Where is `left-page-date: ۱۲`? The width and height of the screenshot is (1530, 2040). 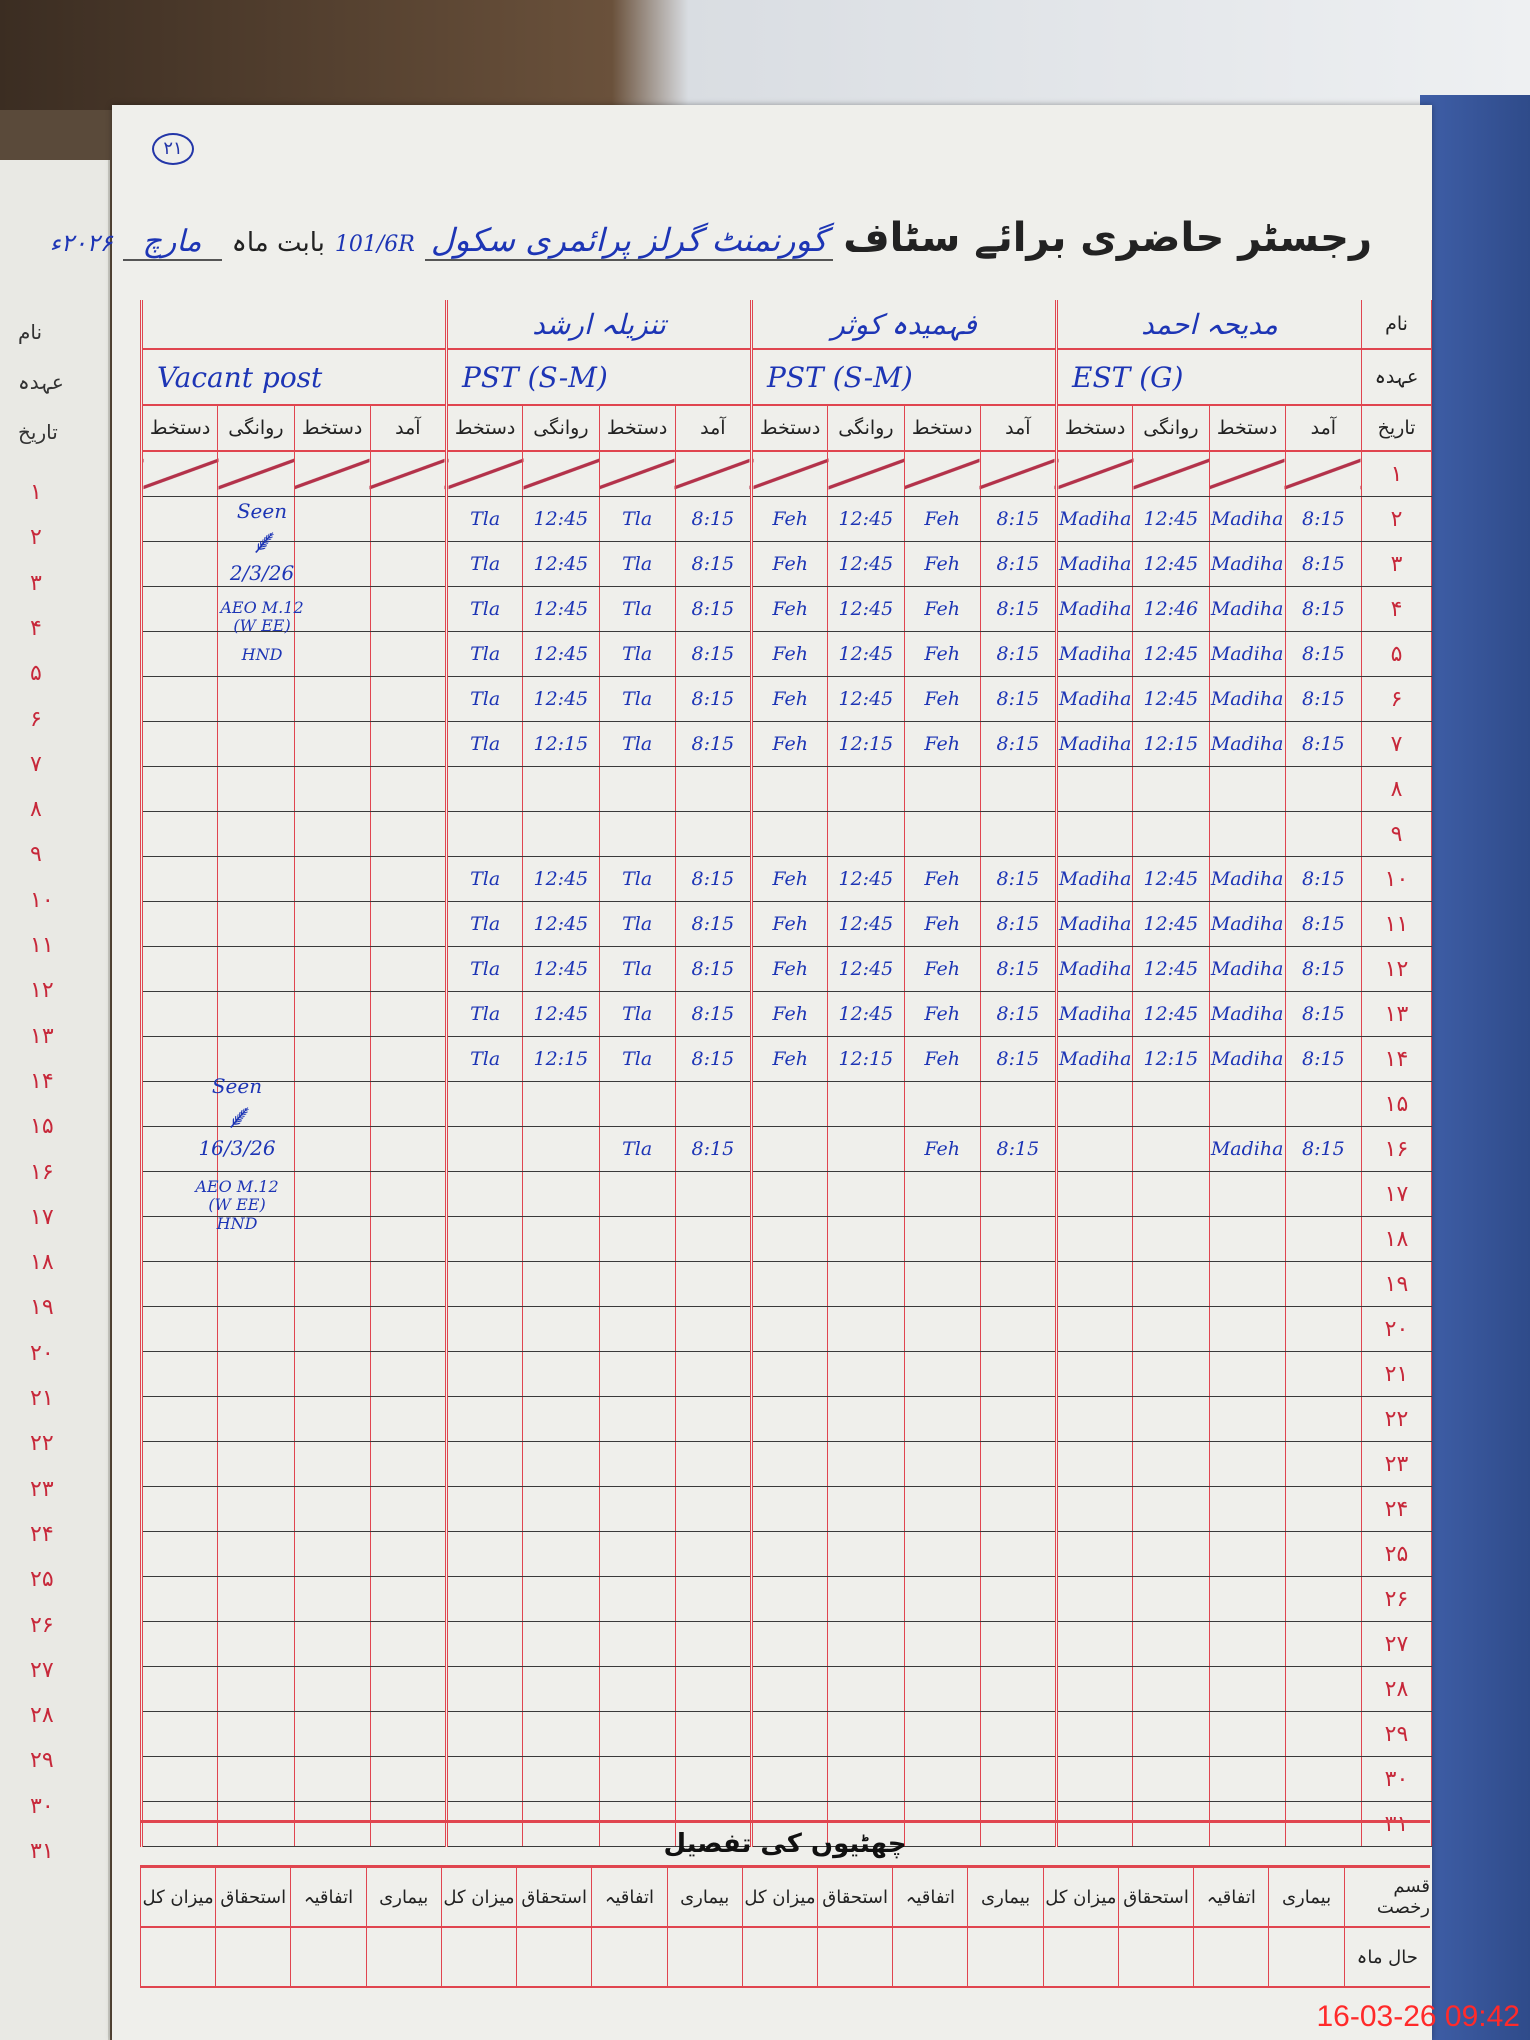
left-page-date: ۱۲ is located at coordinates (42, 991).